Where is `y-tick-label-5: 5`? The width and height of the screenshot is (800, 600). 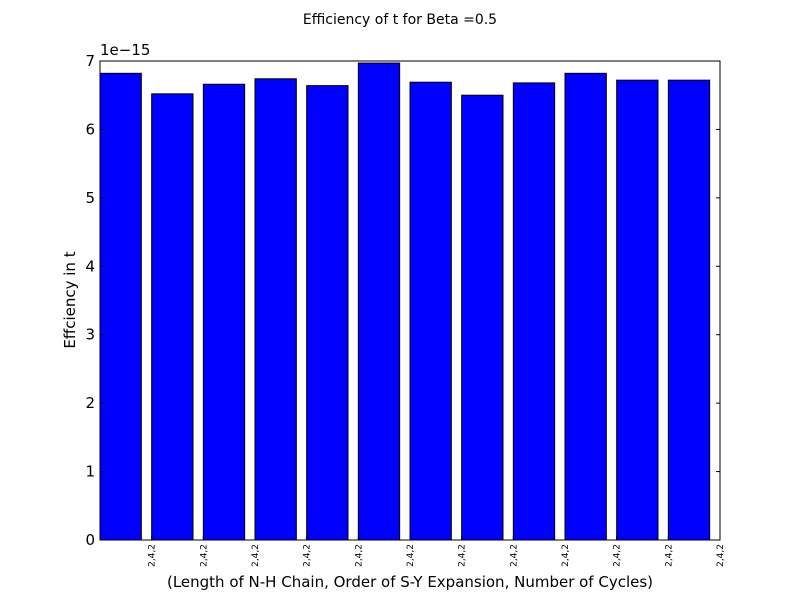
y-tick-label-5: 5 is located at coordinates (90, 198).